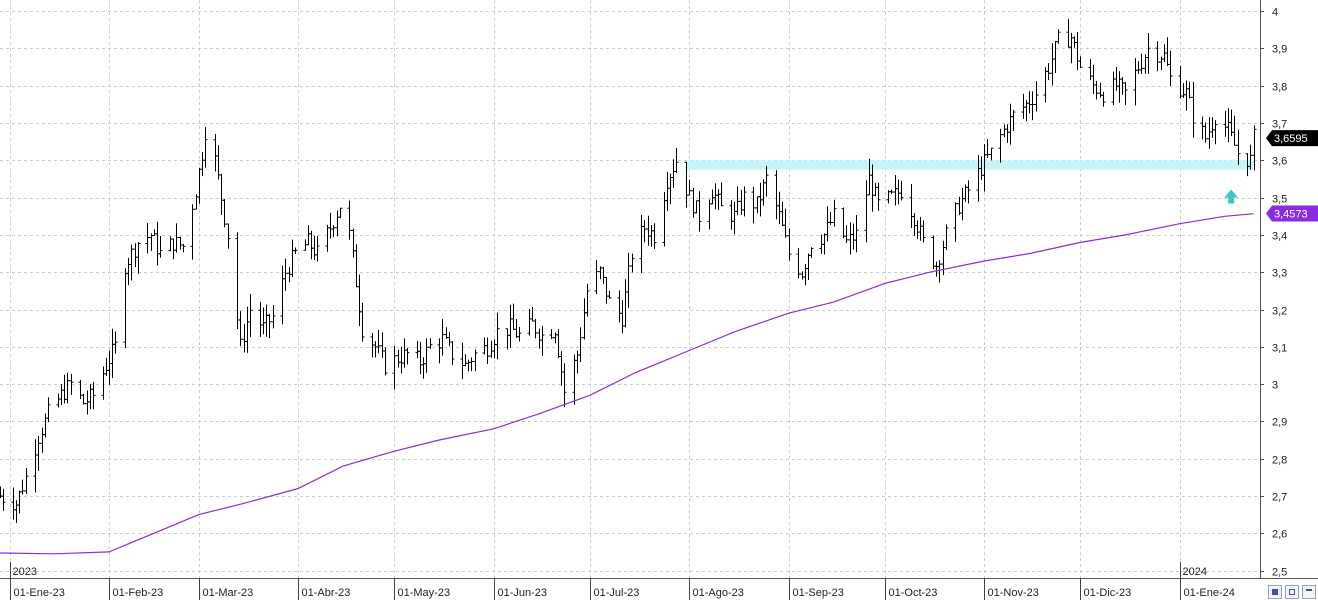 Image resolution: width=1318 pixels, height=600 pixels. I want to click on y-tick-label: 2,6, so click(1279, 535).